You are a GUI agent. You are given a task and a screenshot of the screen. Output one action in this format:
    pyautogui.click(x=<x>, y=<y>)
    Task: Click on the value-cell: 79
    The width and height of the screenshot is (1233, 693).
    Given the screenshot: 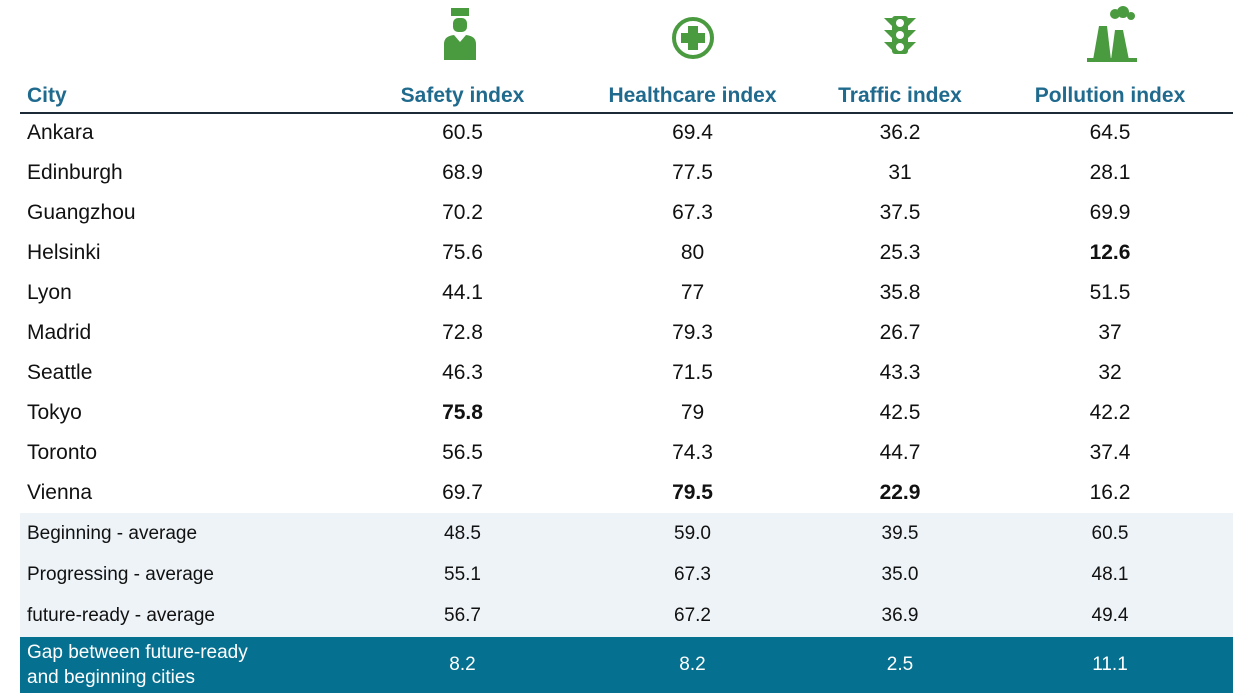 What is the action you would take?
    pyautogui.click(x=692, y=412)
    